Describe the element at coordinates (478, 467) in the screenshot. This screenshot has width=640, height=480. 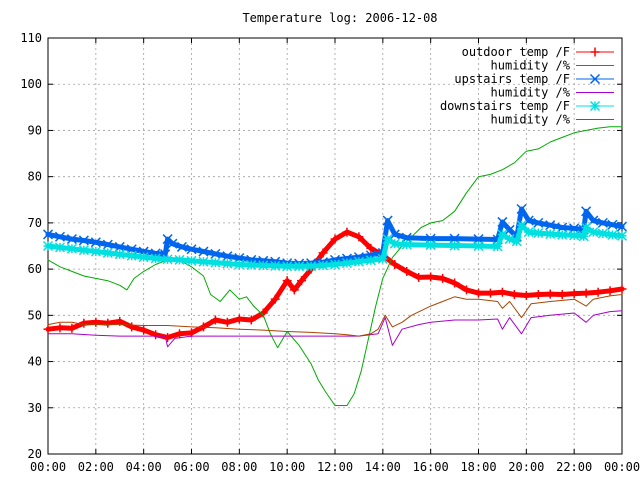
I see `x-tick-label: 18:00` at that location.